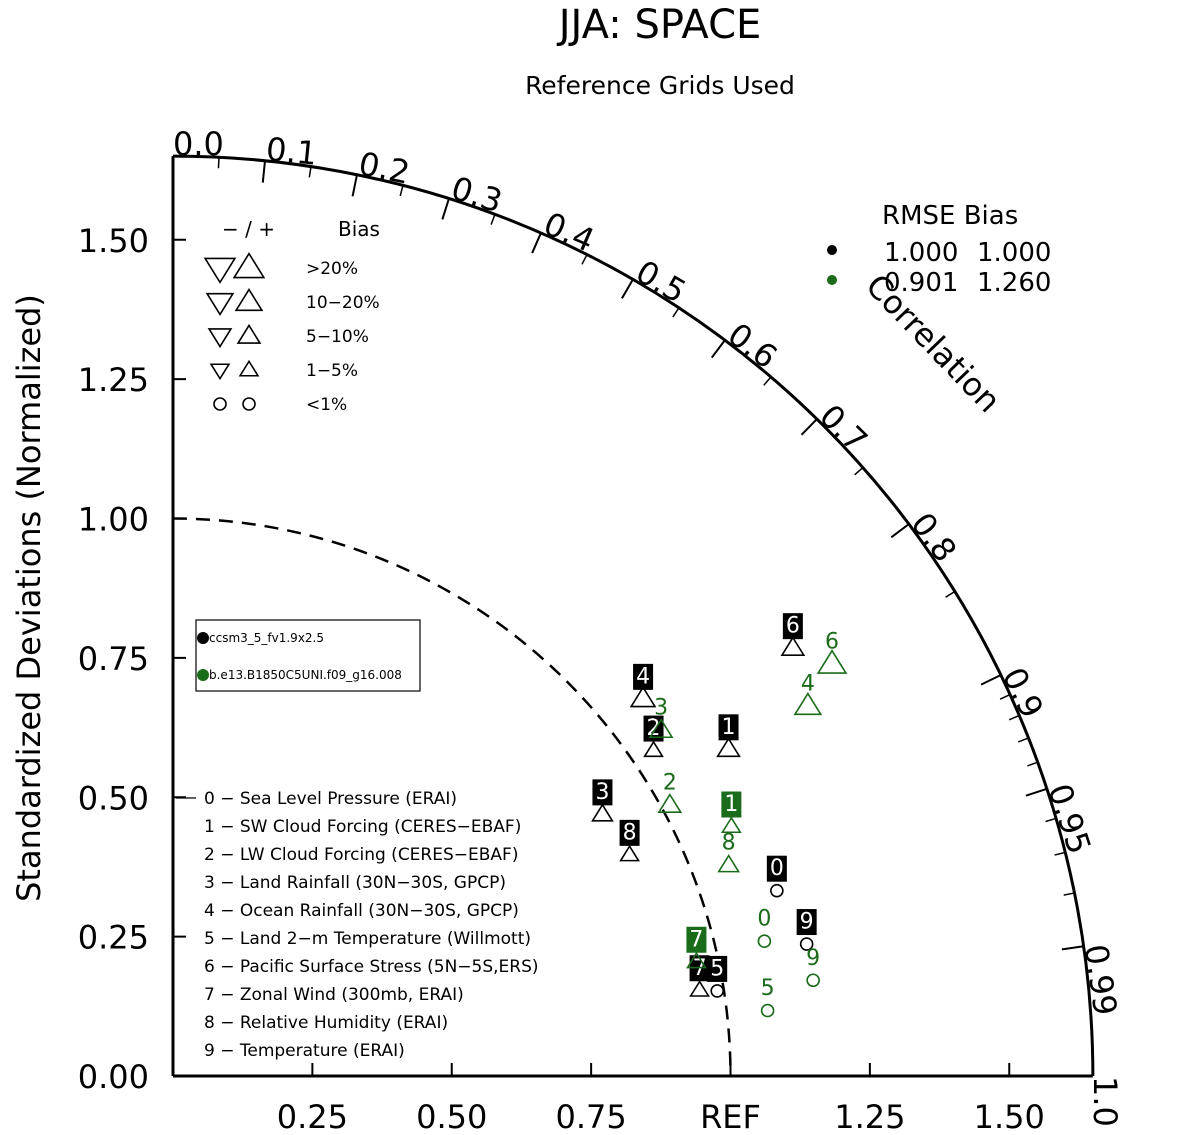 The width and height of the screenshot is (1179, 1135). Describe the element at coordinates (661, 708) in the screenshot. I see `point-label: 3` at that location.